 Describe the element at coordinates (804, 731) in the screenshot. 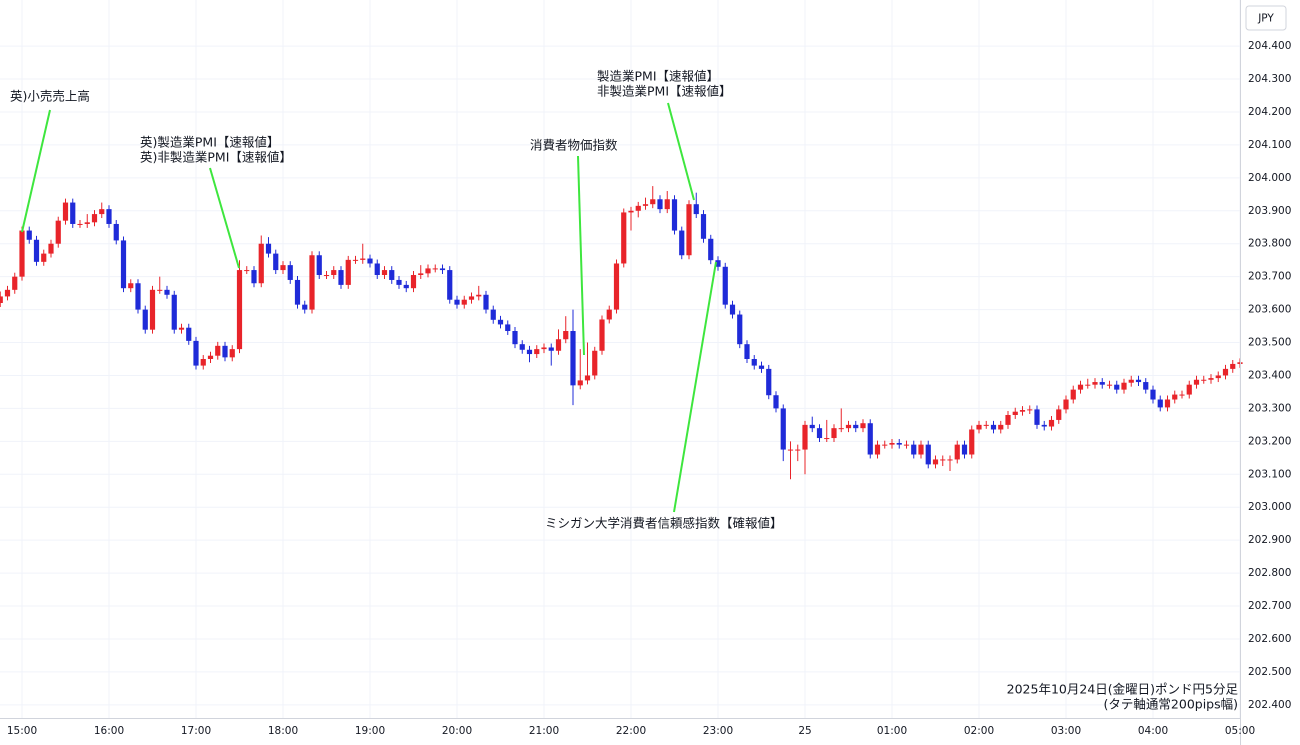

I see `x-tick-label: 25` at that location.